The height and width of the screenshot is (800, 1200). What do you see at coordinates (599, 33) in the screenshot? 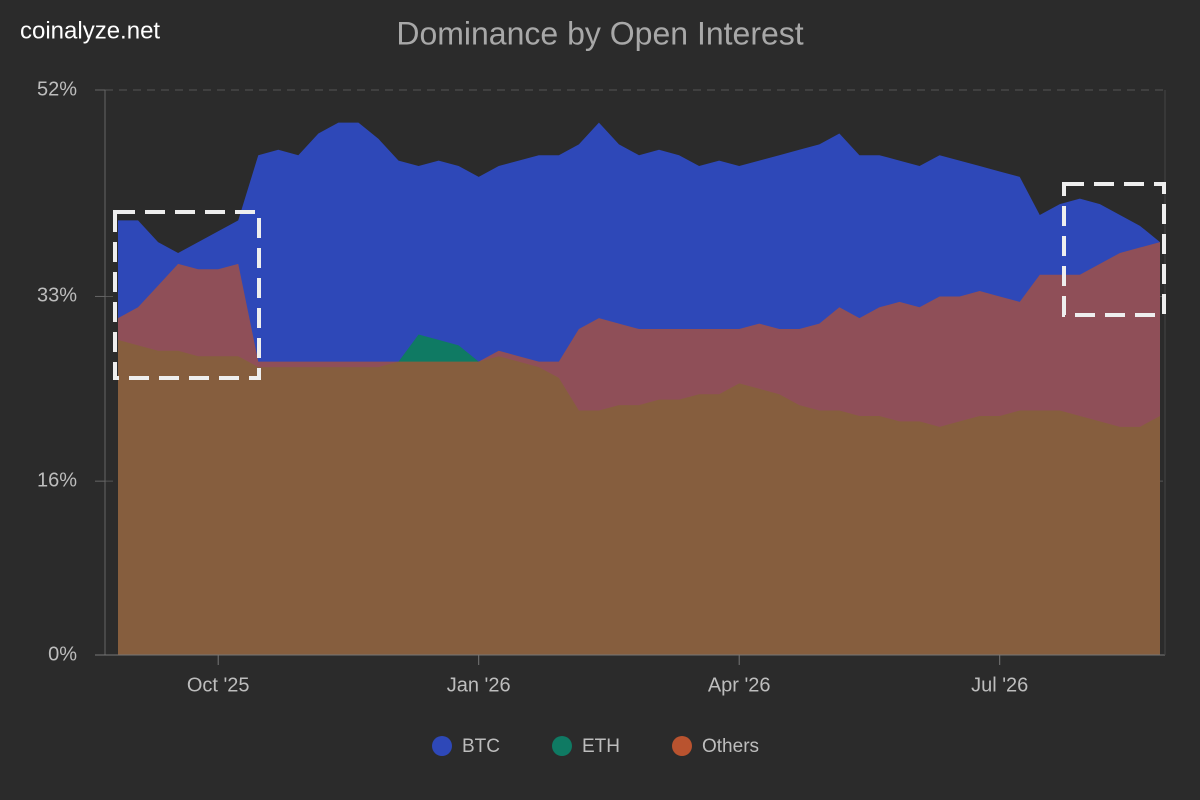
I see `chart-title: Dominance by Open Interest` at bounding box center [599, 33].